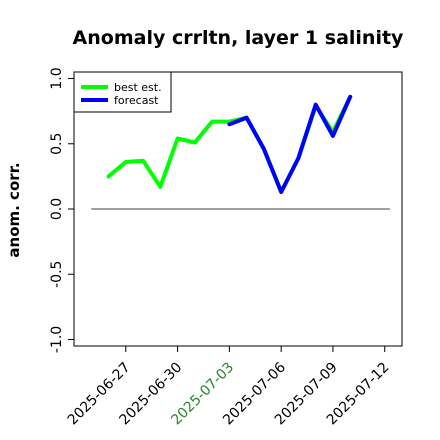 The image size is (440, 440). What do you see at coordinates (57, 78) in the screenshot?
I see `y-tick-label: 1.0` at bounding box center [57, 78].